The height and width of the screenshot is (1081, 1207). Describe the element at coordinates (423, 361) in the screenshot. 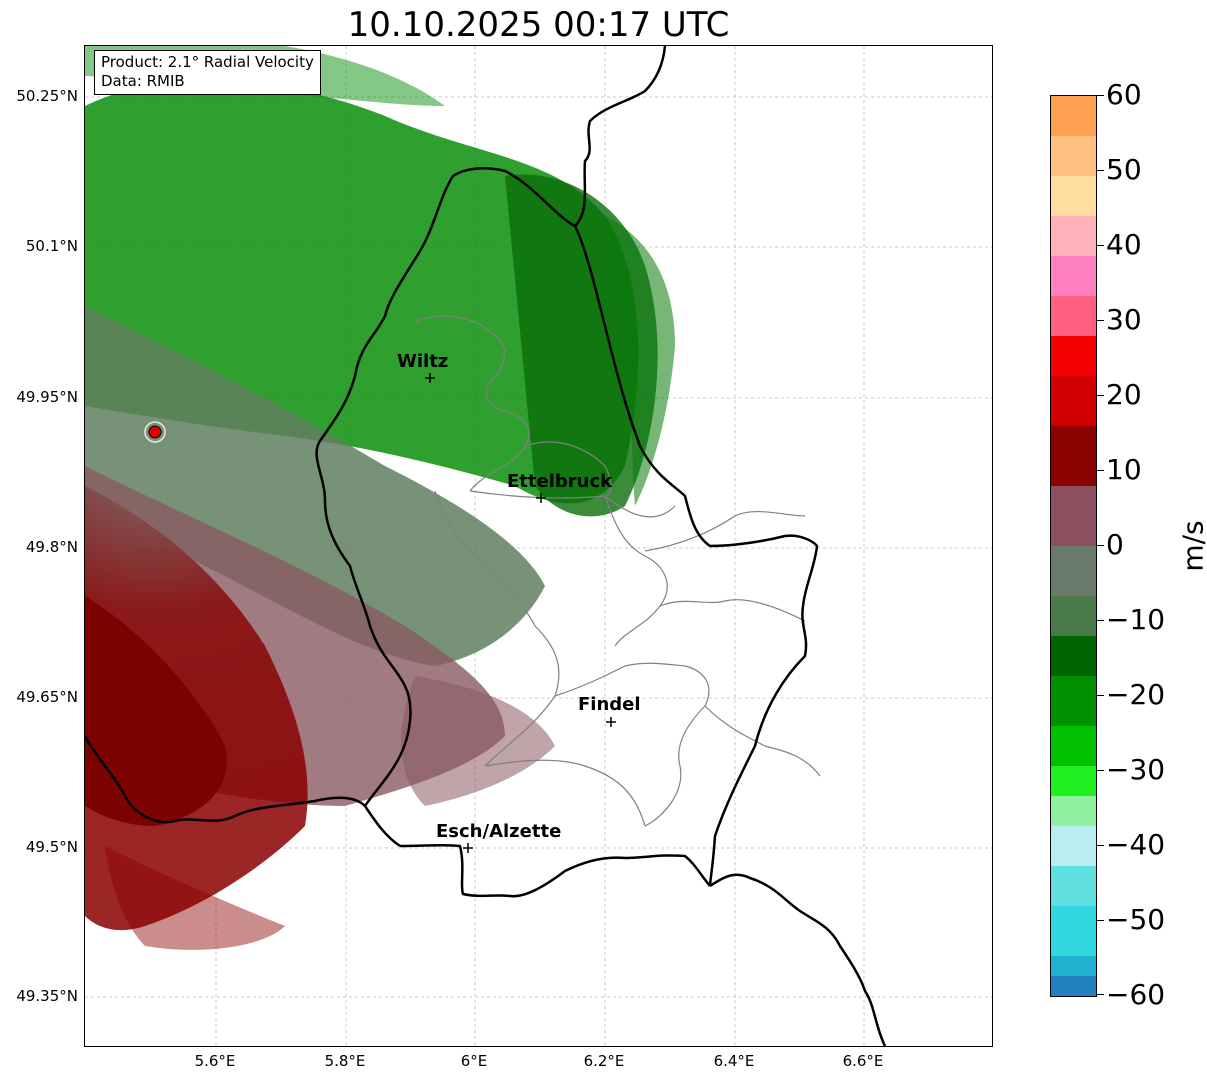

I see `city-label-wiltz: Wiltz` at that location.